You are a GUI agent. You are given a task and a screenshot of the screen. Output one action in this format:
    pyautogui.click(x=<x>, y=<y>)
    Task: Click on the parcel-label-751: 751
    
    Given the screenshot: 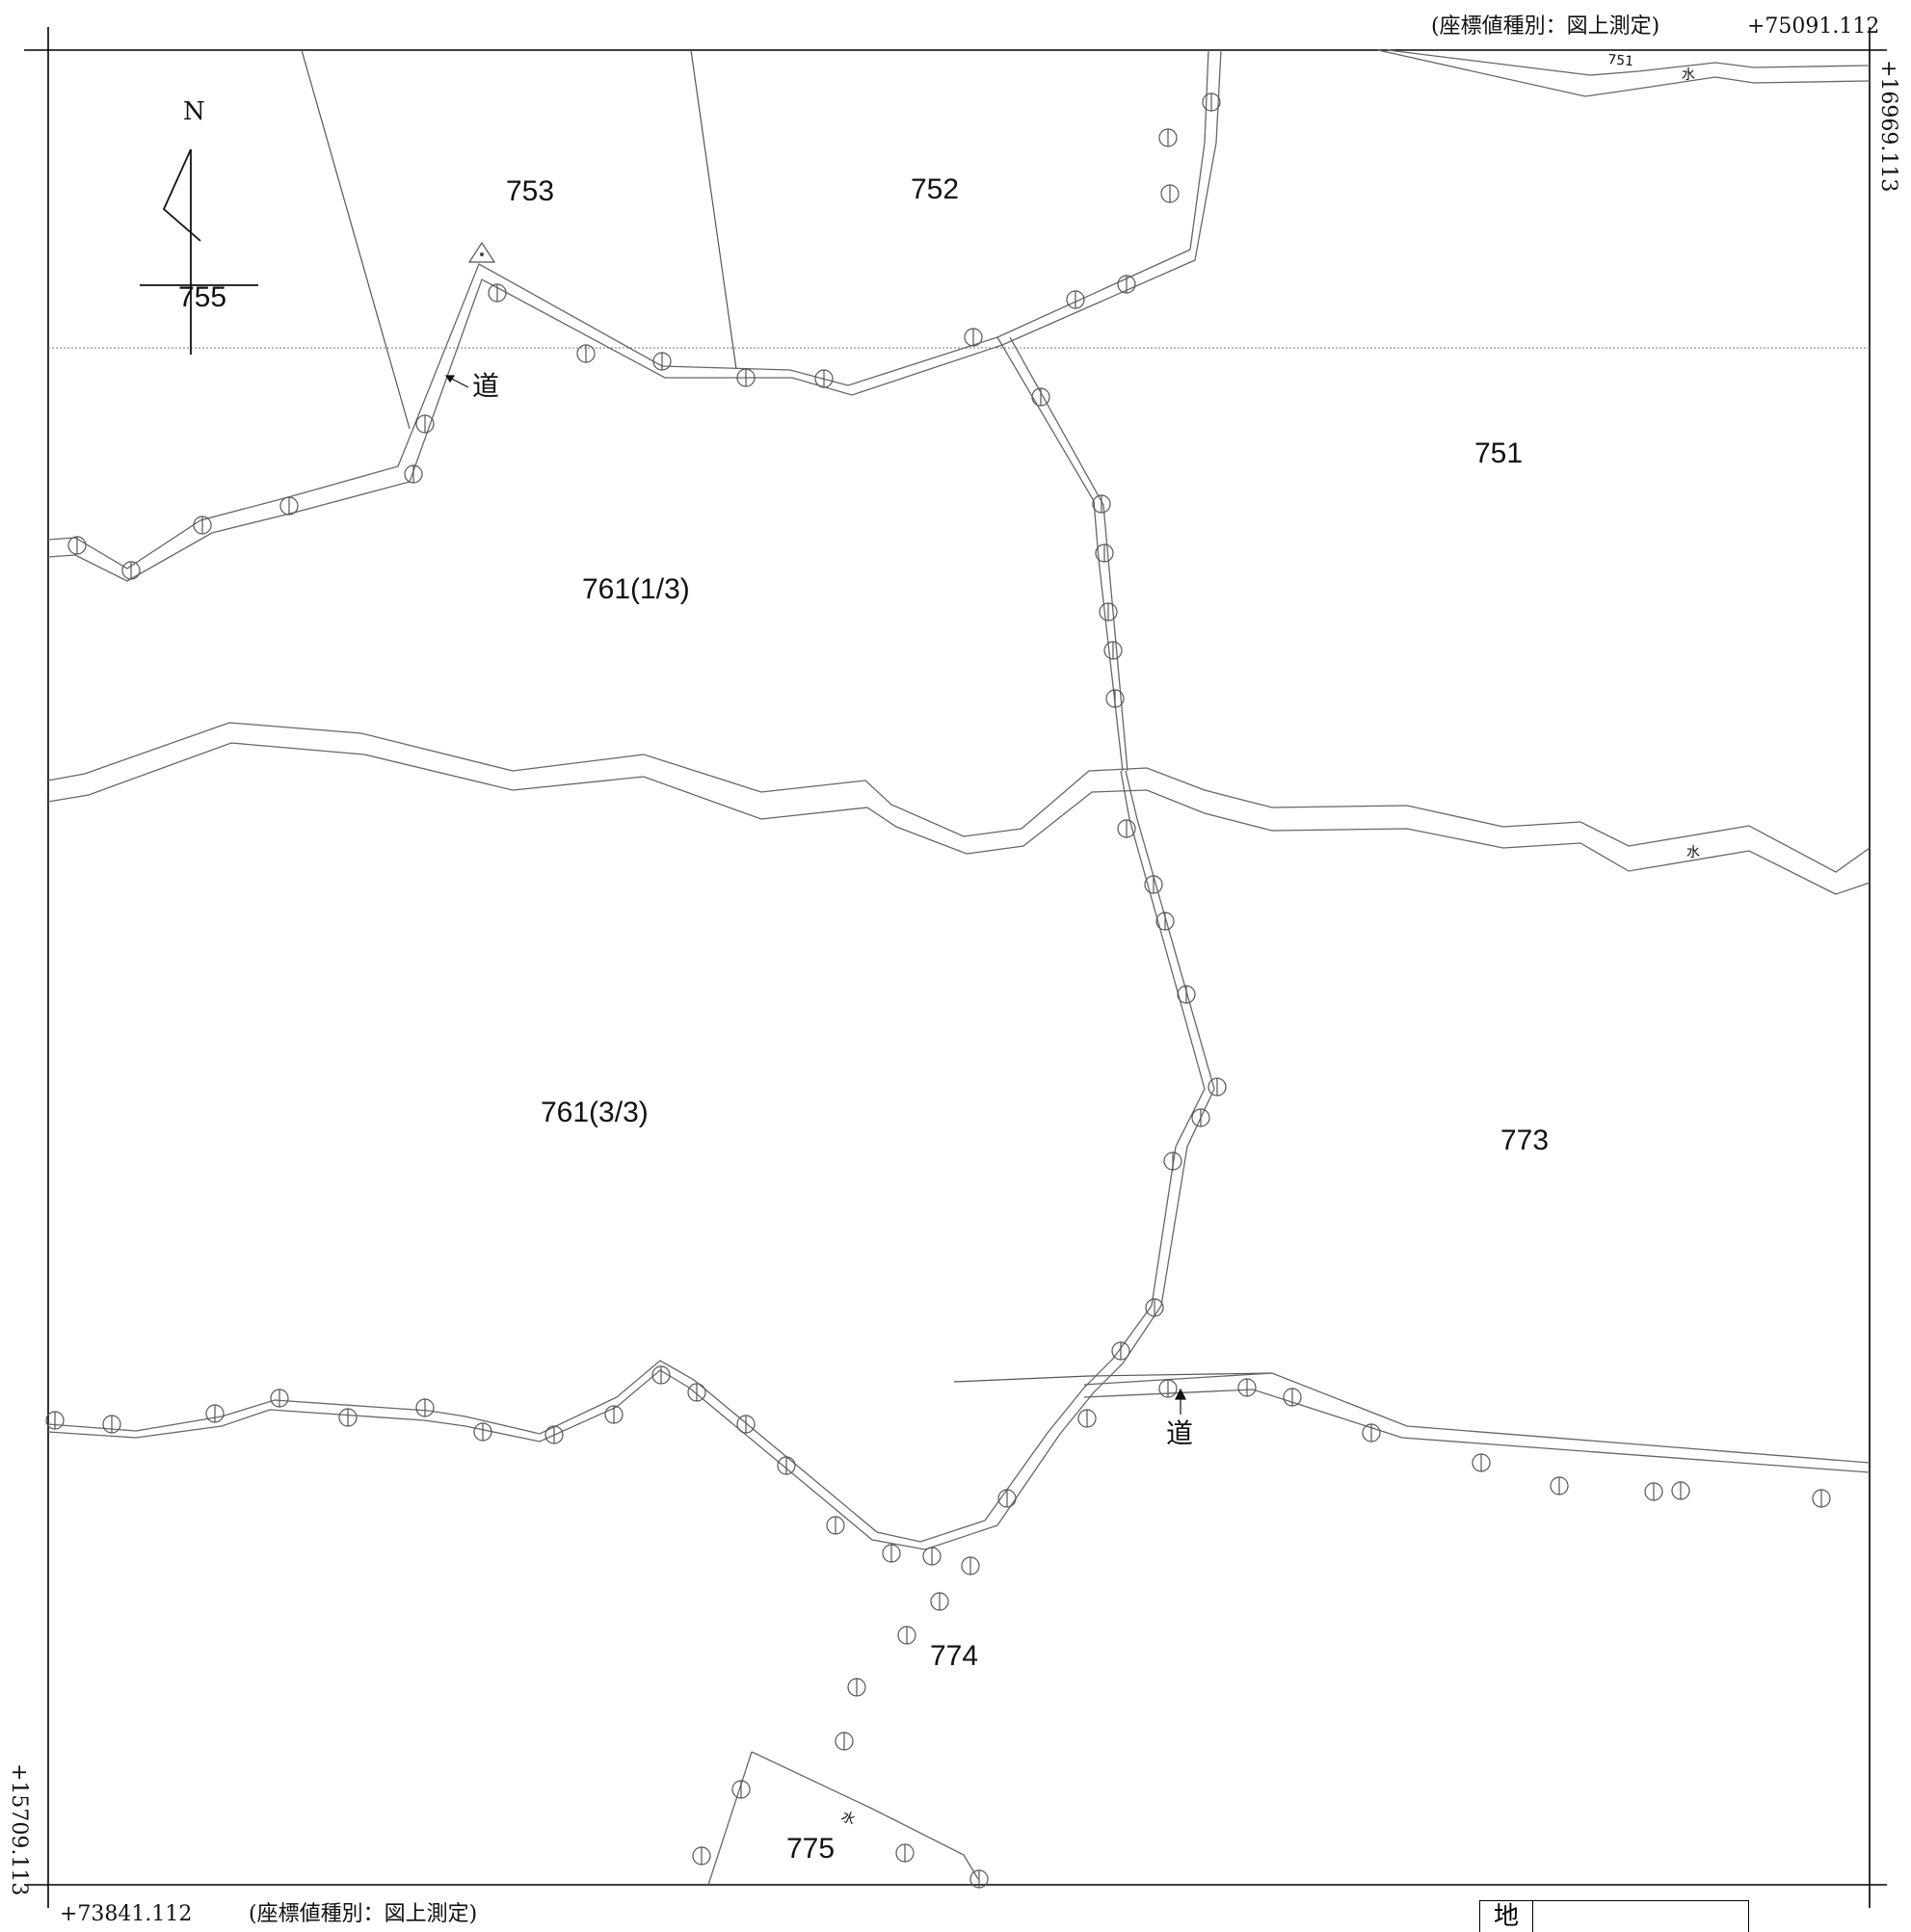 What is the action you would take?
    pyautogui.click(x=1498, y=453)
    